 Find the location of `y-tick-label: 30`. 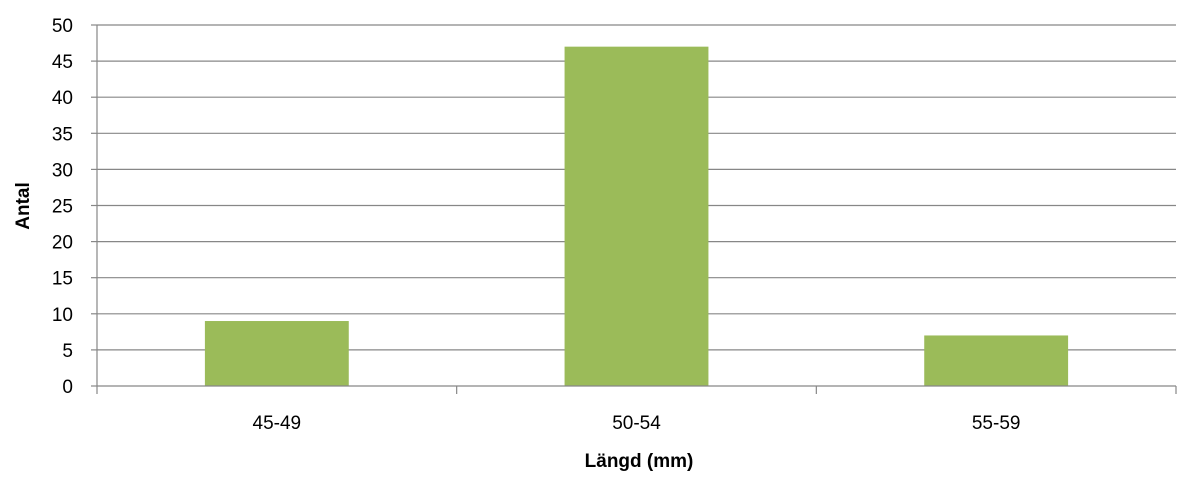

y-tick-label: 30 is located at coordinates (62, 170).